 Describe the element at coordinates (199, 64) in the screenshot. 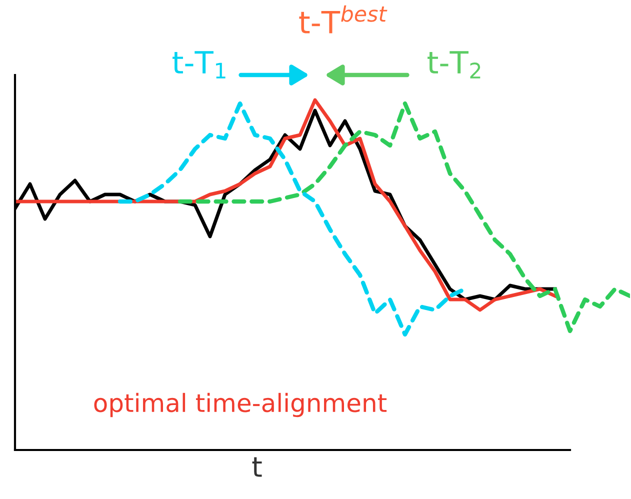

I see `text: t-T$_{1}$` at that location.